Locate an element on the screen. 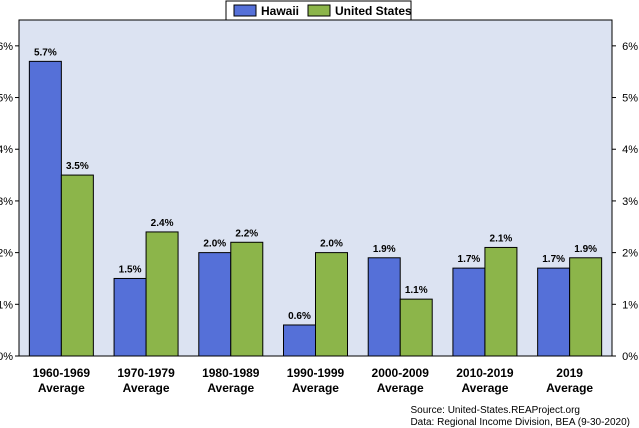  category-label: 2019 is located at coordinates (569, 373).